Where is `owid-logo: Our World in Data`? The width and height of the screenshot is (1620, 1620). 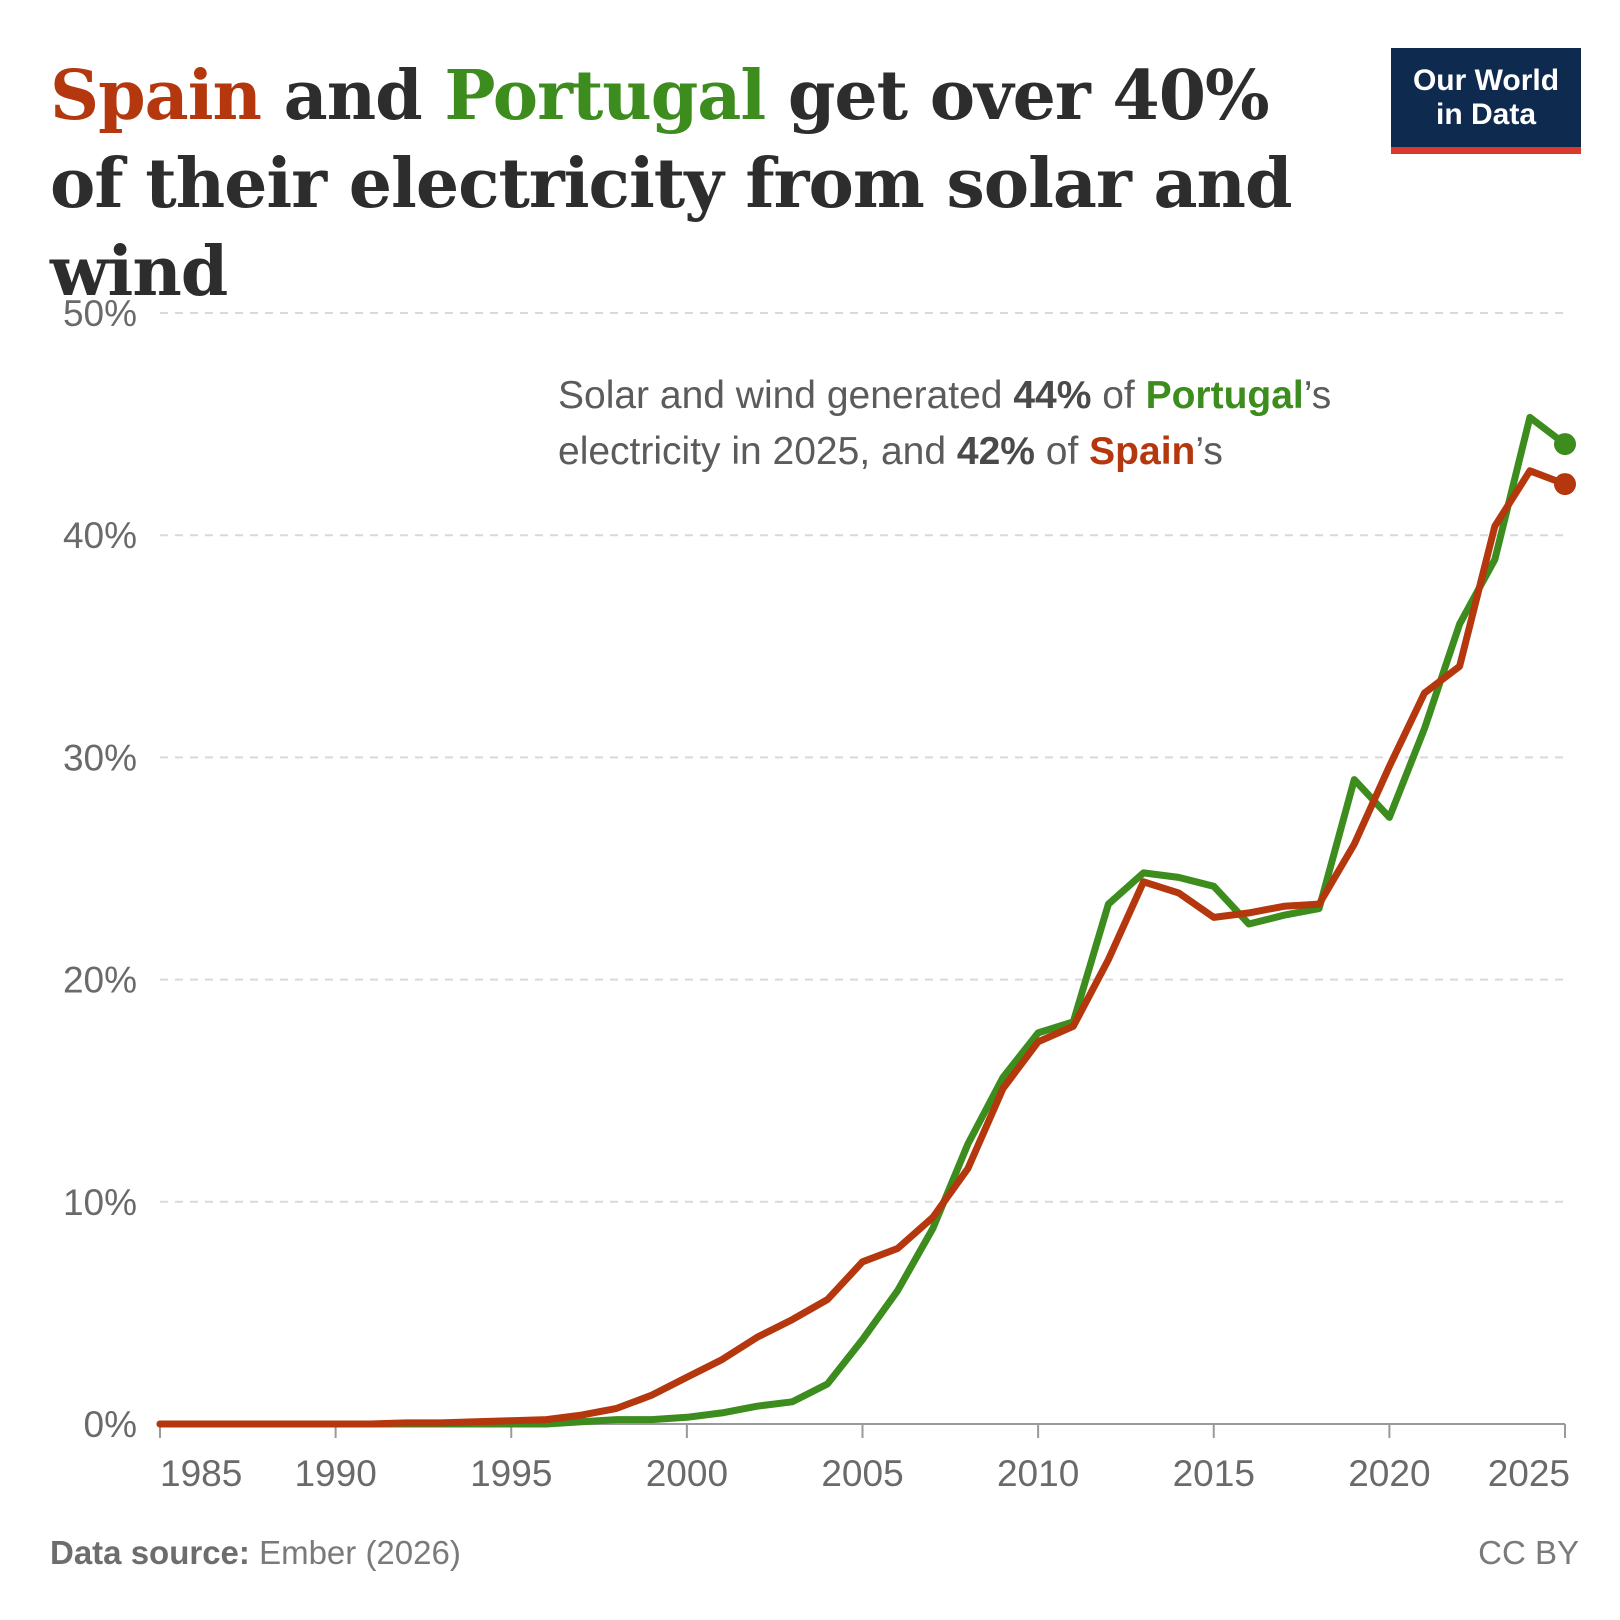
owid-logo: Our World in Data is located at coordinates (1486, 101).